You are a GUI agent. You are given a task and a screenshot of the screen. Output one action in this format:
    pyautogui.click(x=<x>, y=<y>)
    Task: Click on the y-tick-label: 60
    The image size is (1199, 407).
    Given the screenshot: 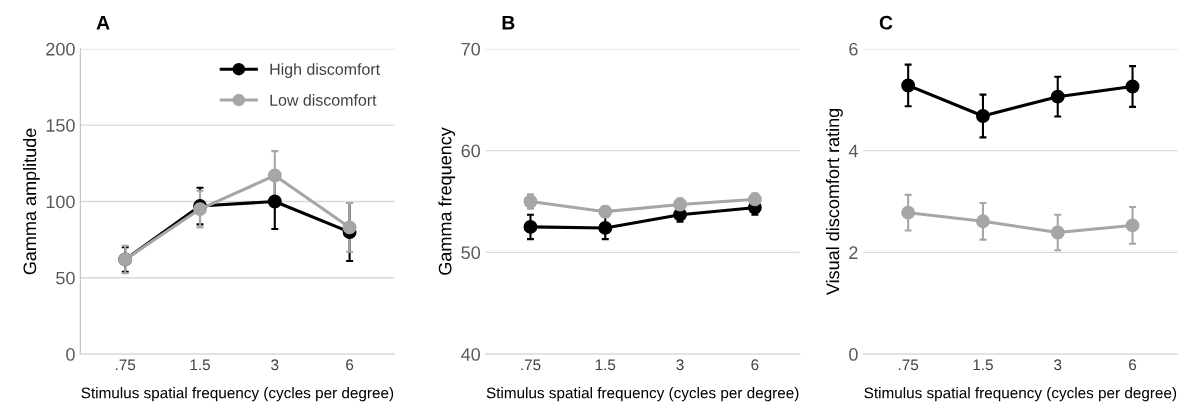 What is the action you would take?
    pyautogui.click(x=471, y=151)
    